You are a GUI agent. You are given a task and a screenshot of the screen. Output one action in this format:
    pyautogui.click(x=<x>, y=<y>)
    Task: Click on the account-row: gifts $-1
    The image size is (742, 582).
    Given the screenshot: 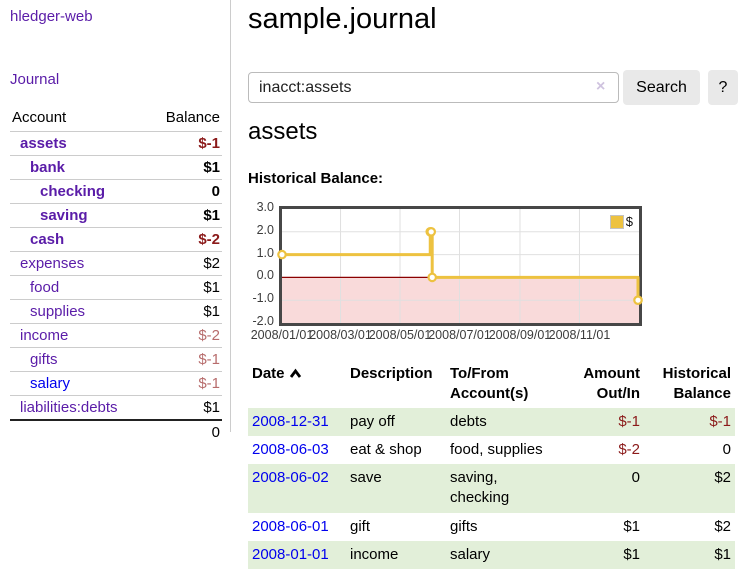 What is the action you would take?
    pyautogui.click(x=116, y=359)
    